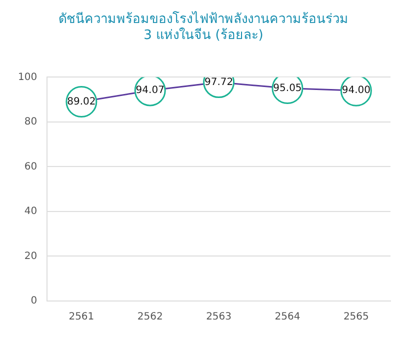 The height and width of the screenshot is (337, 407). What do you see at coordinates (31, 212) in the screenshot?
I see `y-tick-label: 40` at bounding box center [31, 212].